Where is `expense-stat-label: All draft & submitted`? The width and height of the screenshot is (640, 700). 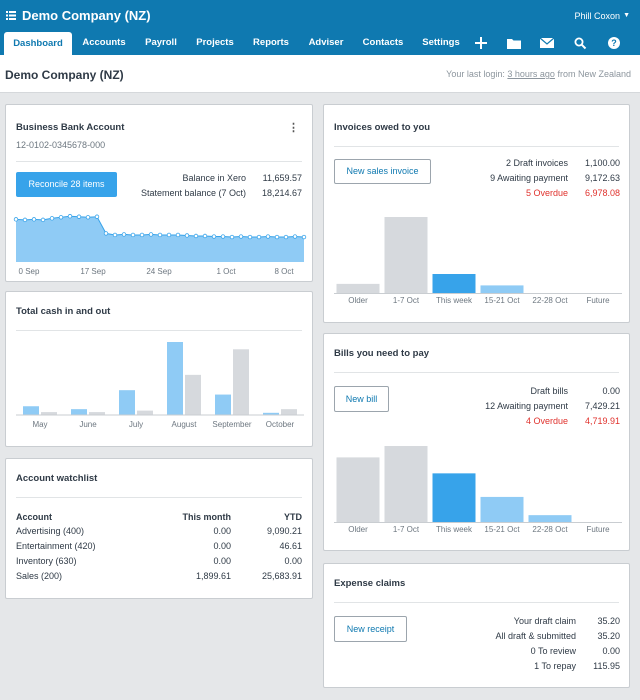
expense-stat-label: All draft & submitted is located at coordinates (535, 636).